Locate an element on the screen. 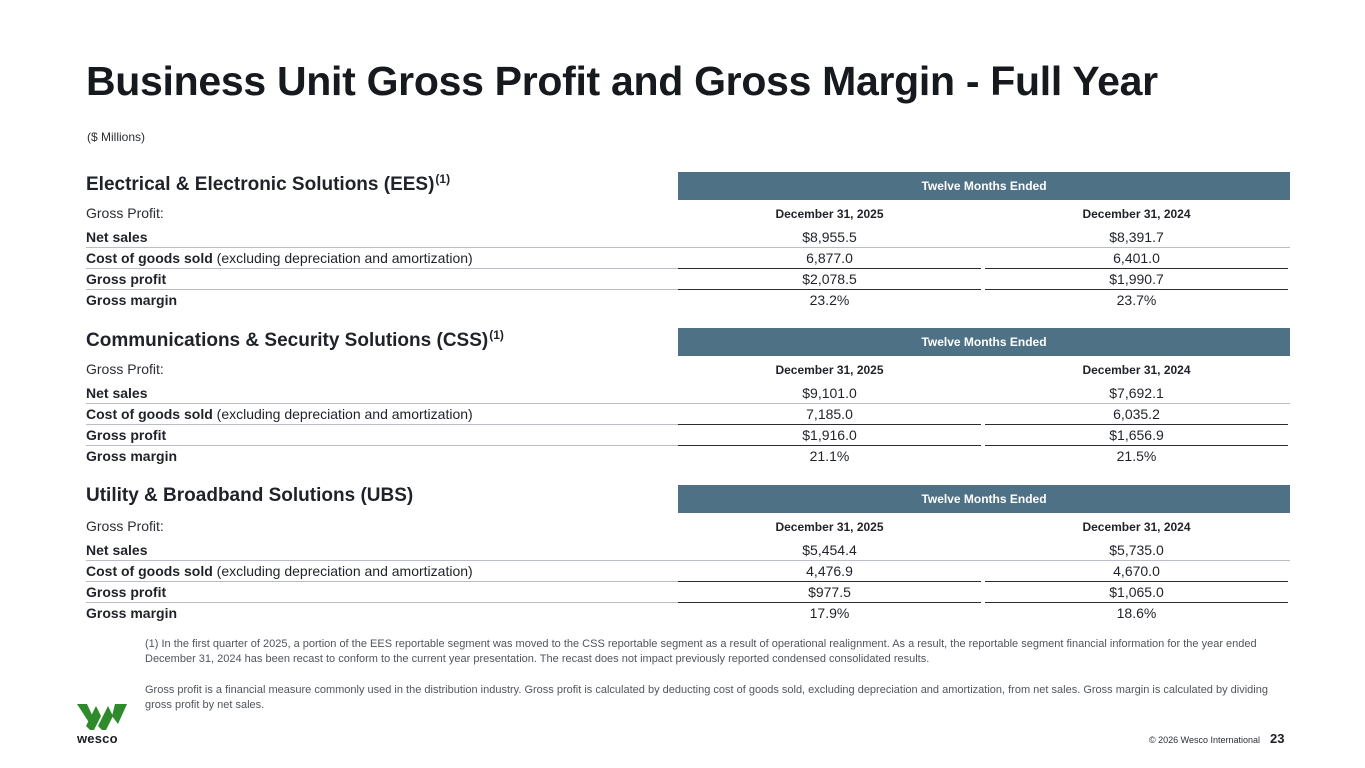 Image resolution: width=1365 pixels, height=768 pixels. value-2024: 21.5% is located at coordinates (1136, 456).